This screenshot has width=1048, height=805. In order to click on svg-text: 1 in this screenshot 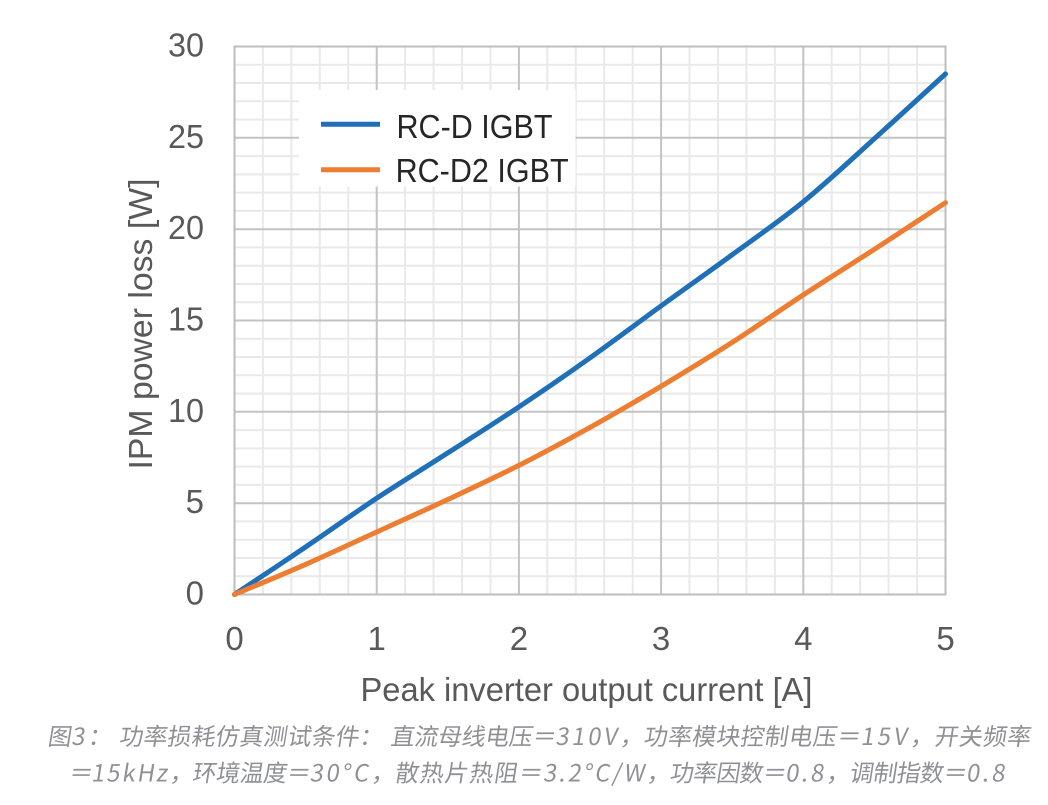, I will do `click(377, 638)`.